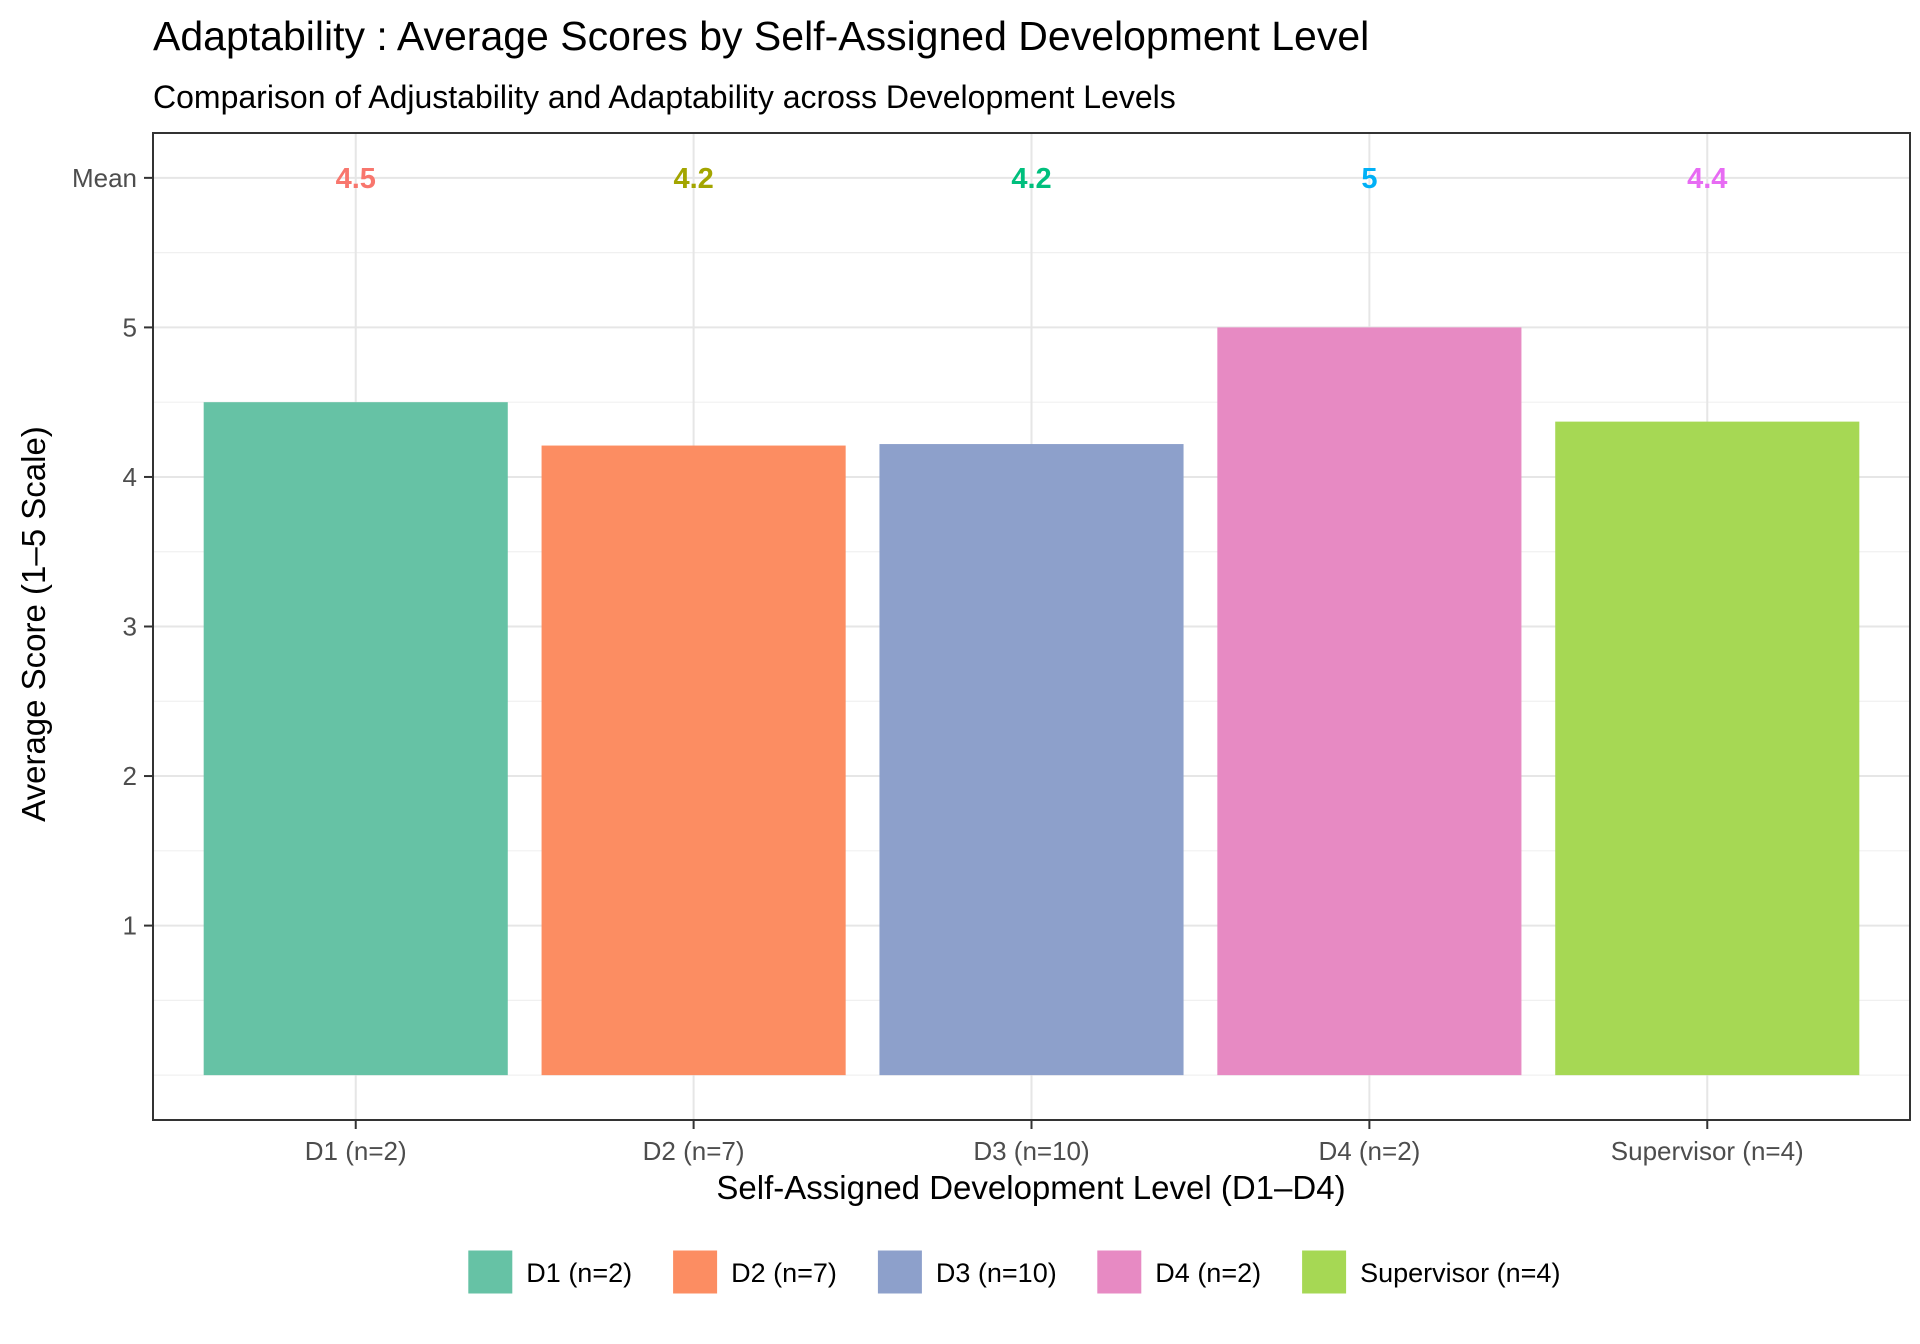 Image resolution: width=1920 pixels, height=1344 pixels. I want to click on y-tick-label: 4, so click(130, 477).